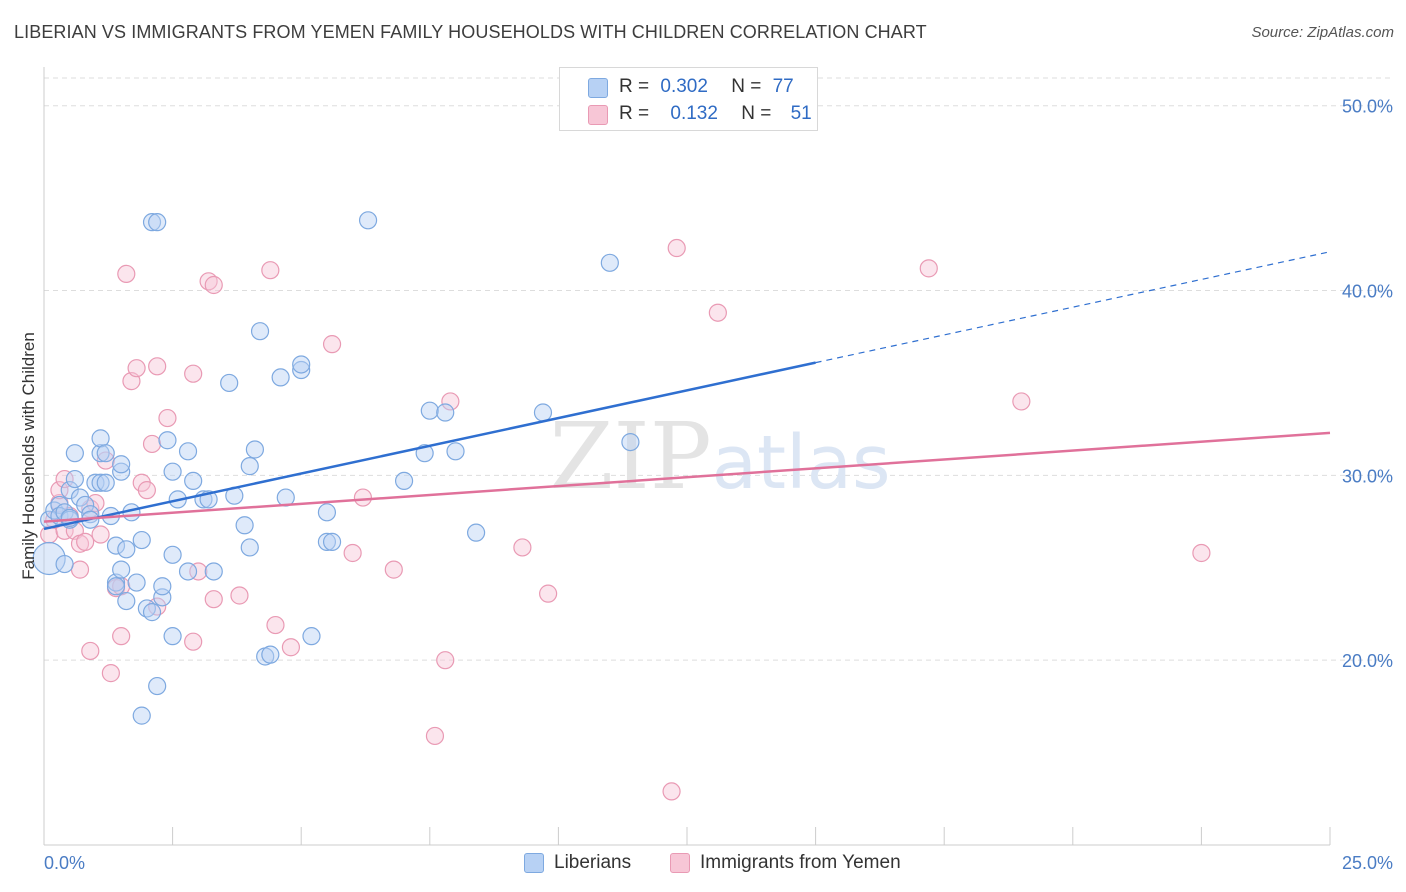 The image size is (1406, 892). I want to click on y-axis-label: Family Households with Children, so click(28, 456).